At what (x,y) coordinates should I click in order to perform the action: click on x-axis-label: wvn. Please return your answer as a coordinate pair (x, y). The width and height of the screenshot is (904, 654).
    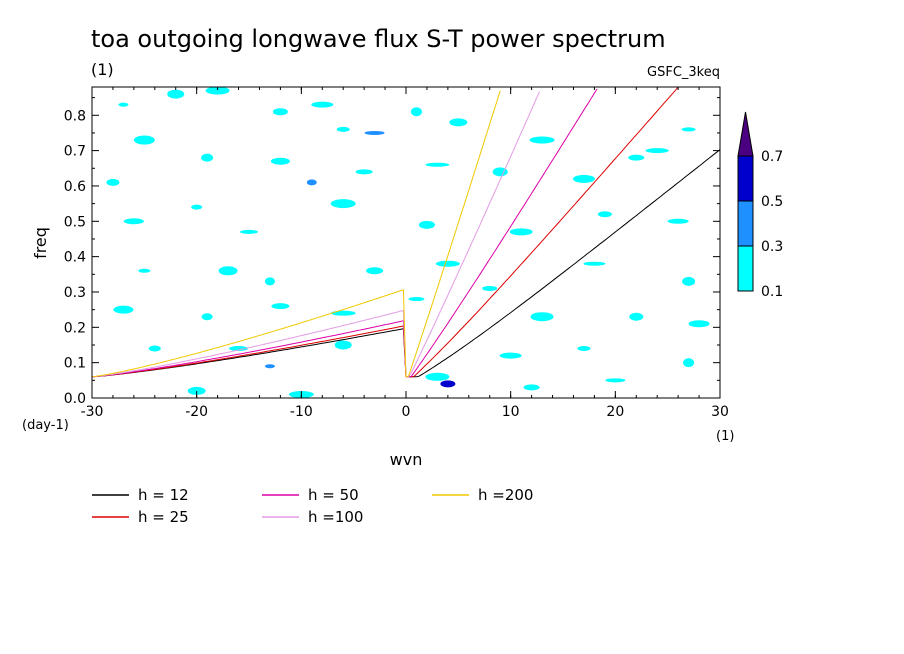
    Looking at the image, I should click on (406, 459).